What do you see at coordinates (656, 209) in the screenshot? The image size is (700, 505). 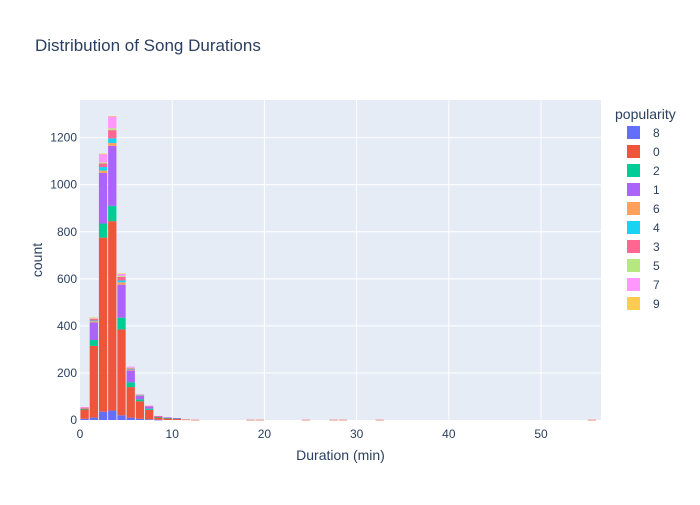 I see `legend-label: 6` at bounding box center [656, 209].